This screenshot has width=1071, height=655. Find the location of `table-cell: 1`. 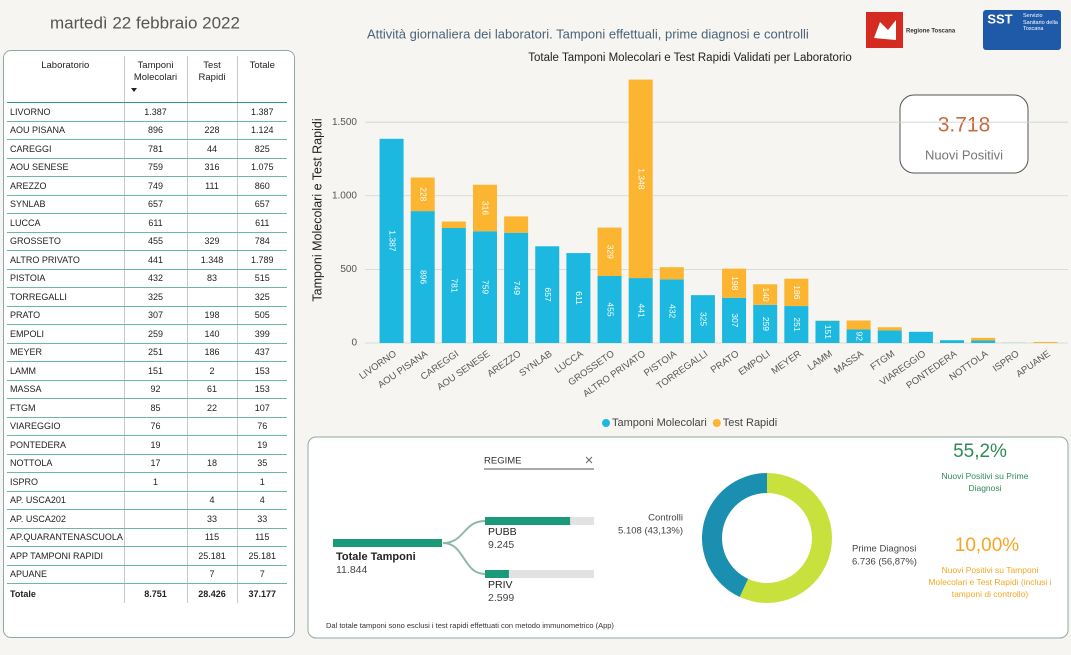

table-cell: 1 is located at coordinates (155, 482).